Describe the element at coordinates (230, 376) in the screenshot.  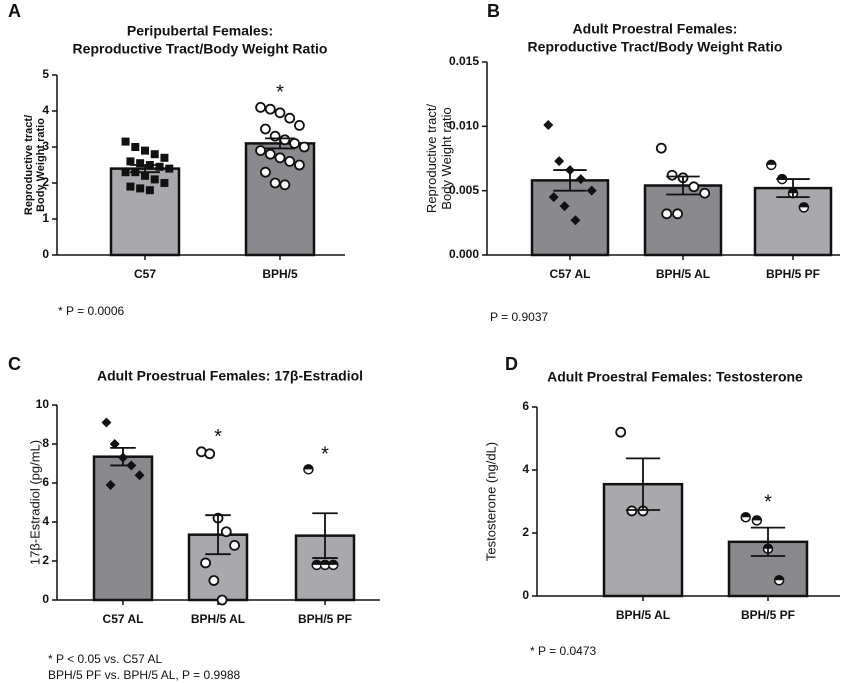
I see `chart-title: Adult Proestrual Females: 17β-Estradiol` at that location.